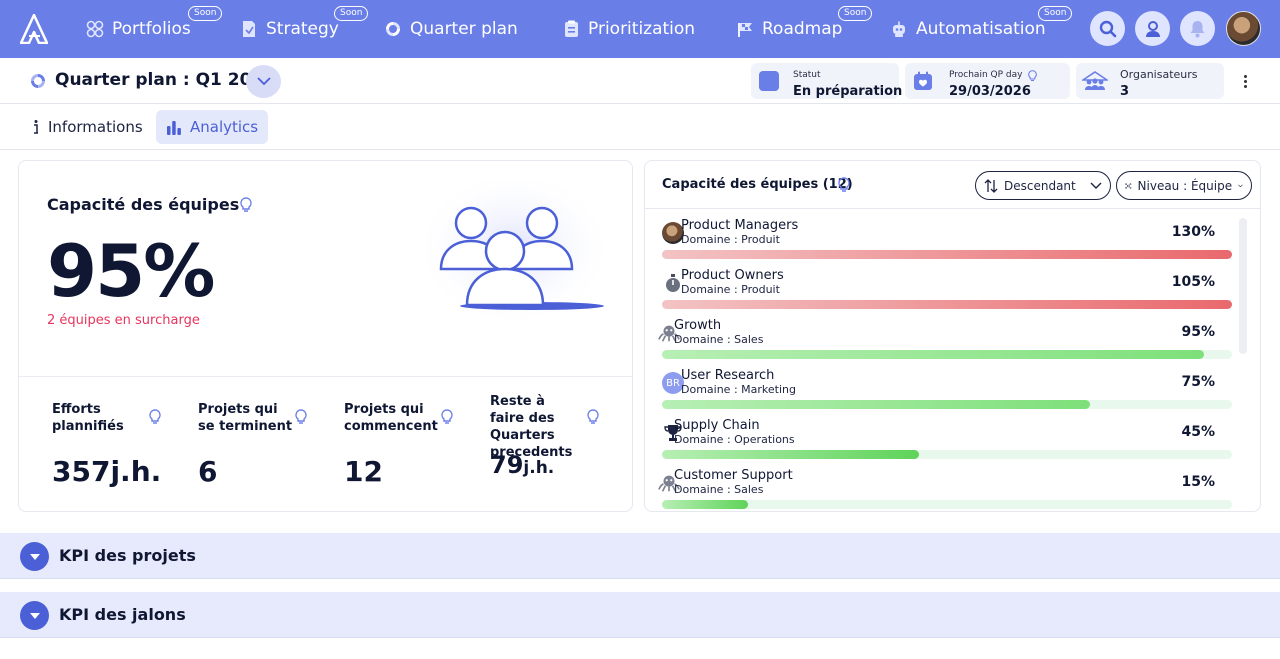 Image resolution: width=1280 pixels, height=659 pixels. What do you see at coordinates (826, 81) in the screenshot?
I see `status-card: Statut En préparation` at bounding box center [826, 81].